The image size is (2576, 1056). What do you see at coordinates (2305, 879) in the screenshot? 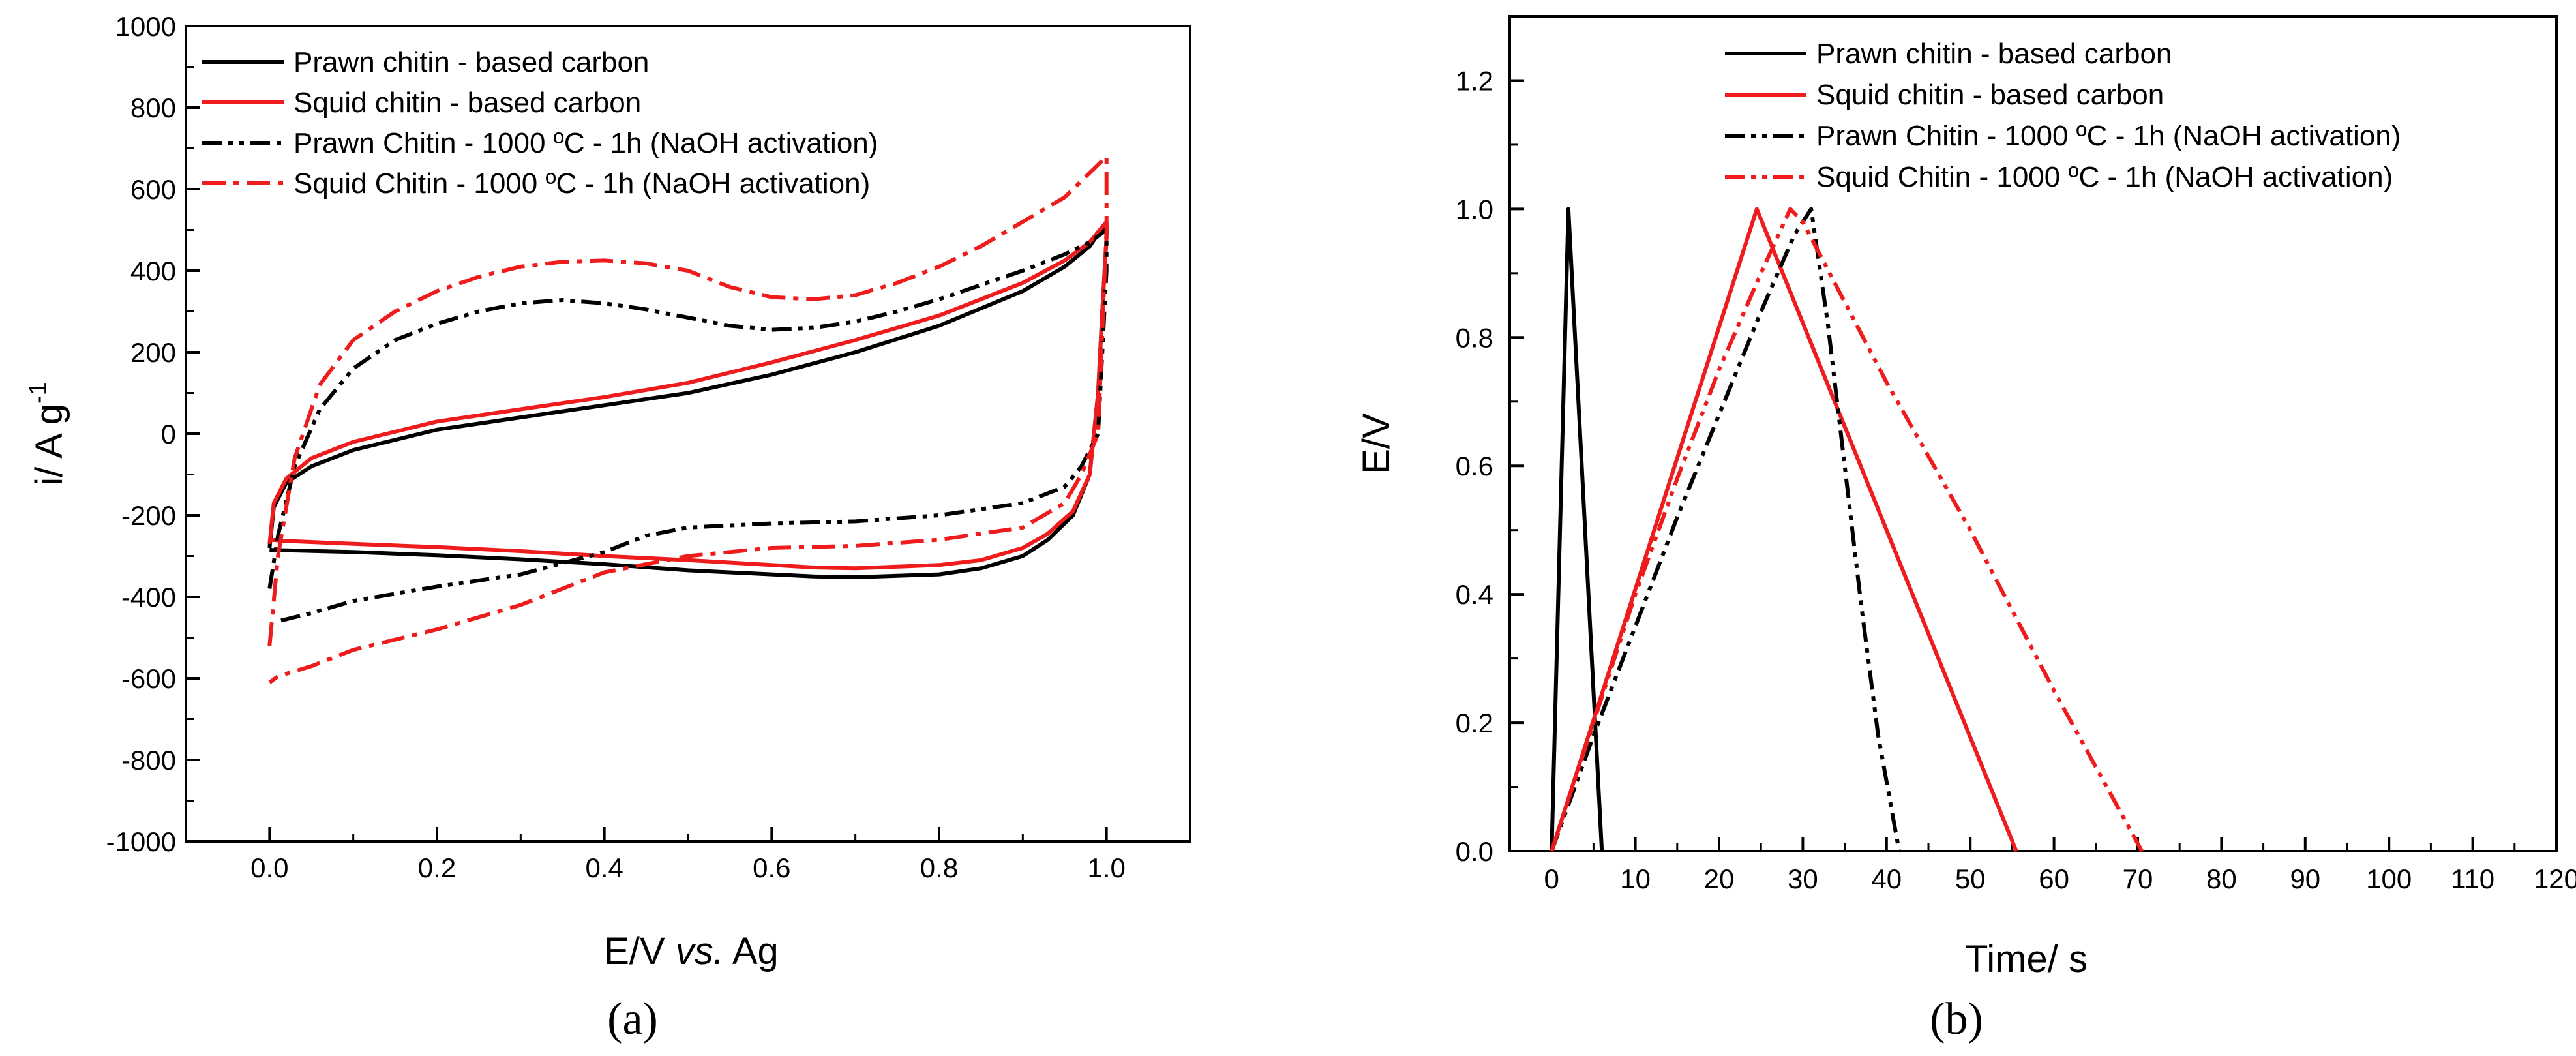
I see `x-tick-label: 90` at bounding box center [2305, 879].